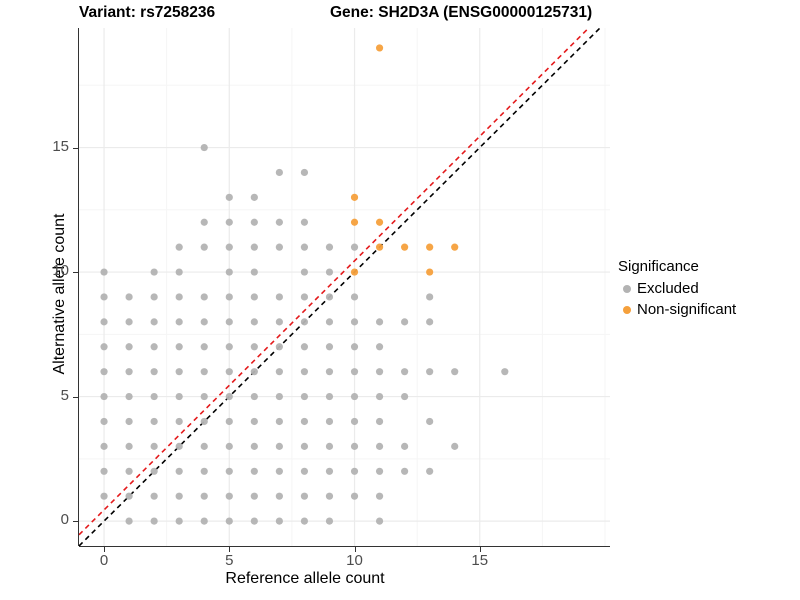  I want to click on x-tick-label-15: 15, so click(480, 560).